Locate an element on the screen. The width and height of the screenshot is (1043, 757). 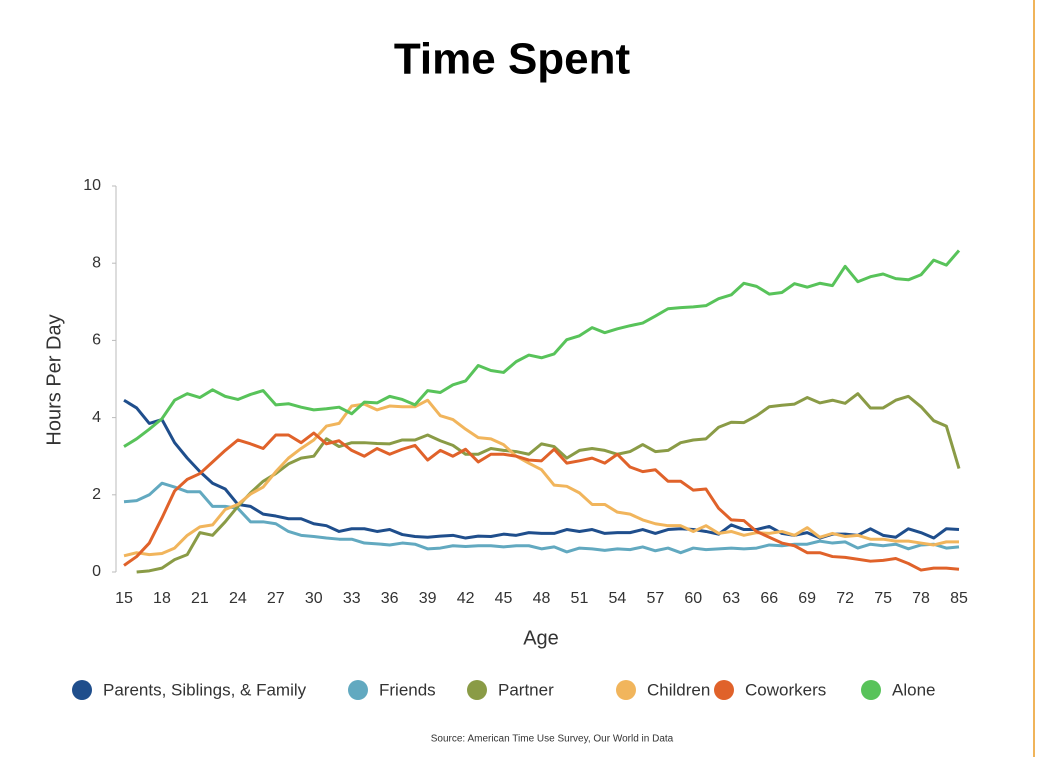
y-tick-label: 2 is located at coordinates (96, 494).